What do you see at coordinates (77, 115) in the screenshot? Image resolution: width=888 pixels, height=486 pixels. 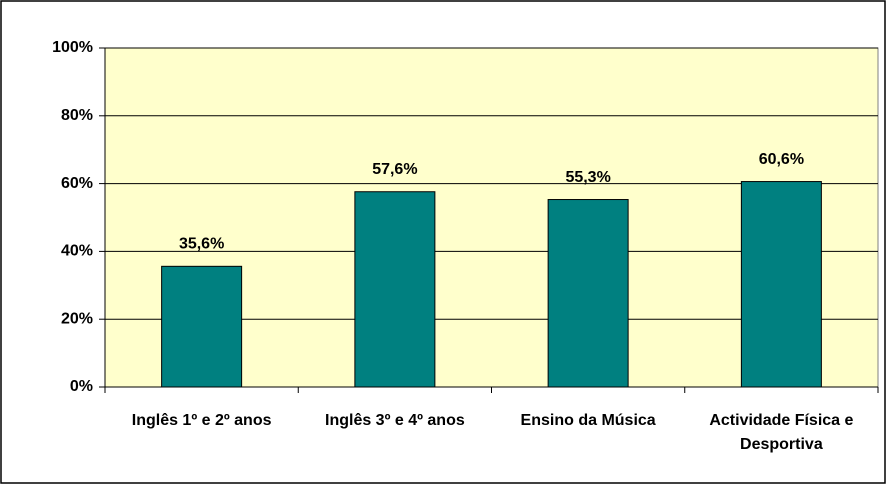 I see `y-tick-label: 80%` at bounding box center [77, 115].